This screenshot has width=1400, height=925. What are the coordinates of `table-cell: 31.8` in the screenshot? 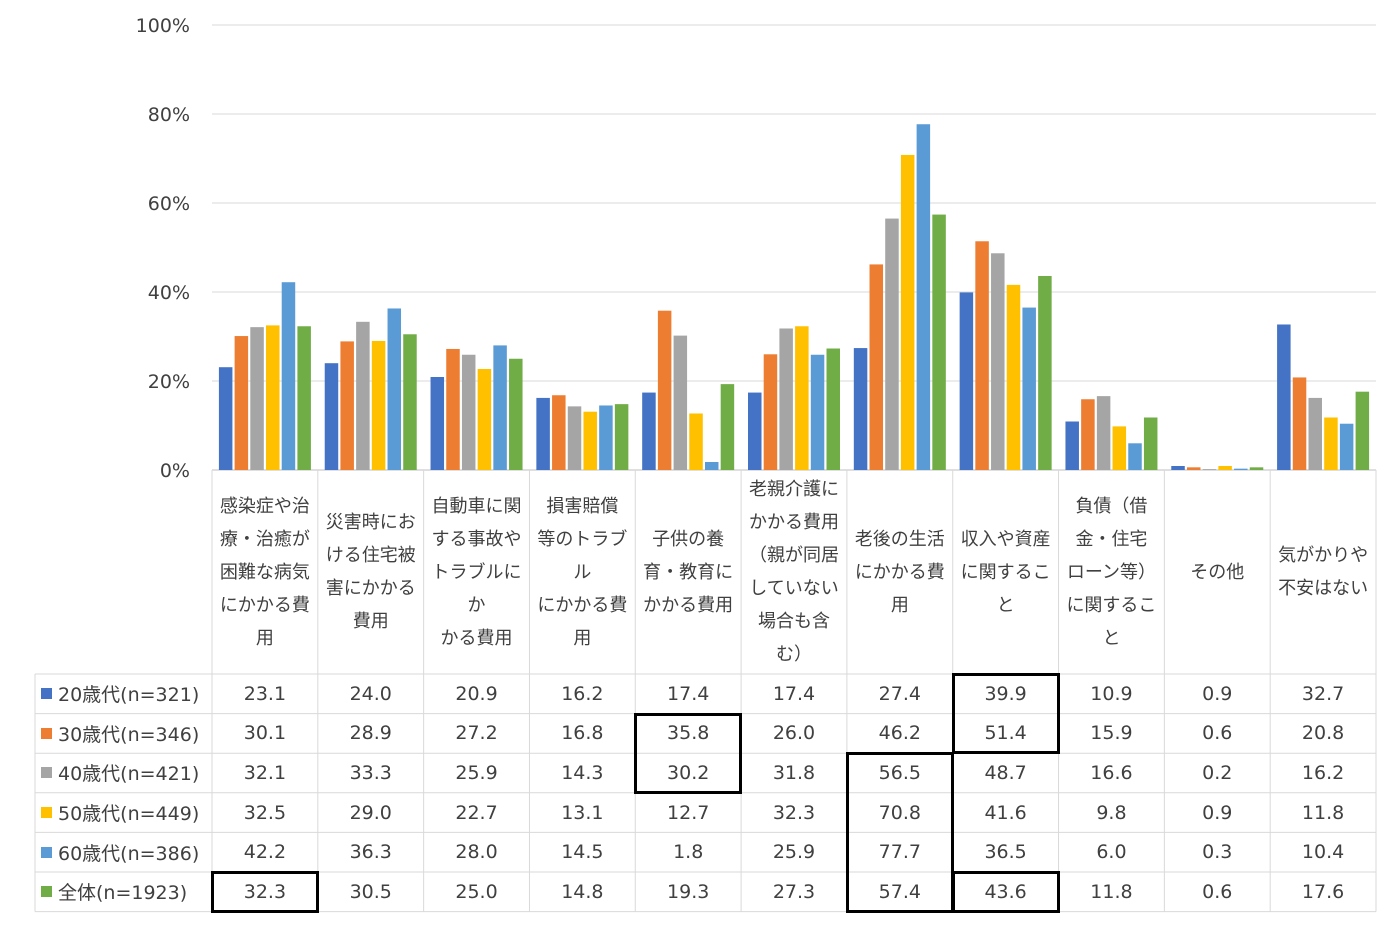 It's located at (794, 772).